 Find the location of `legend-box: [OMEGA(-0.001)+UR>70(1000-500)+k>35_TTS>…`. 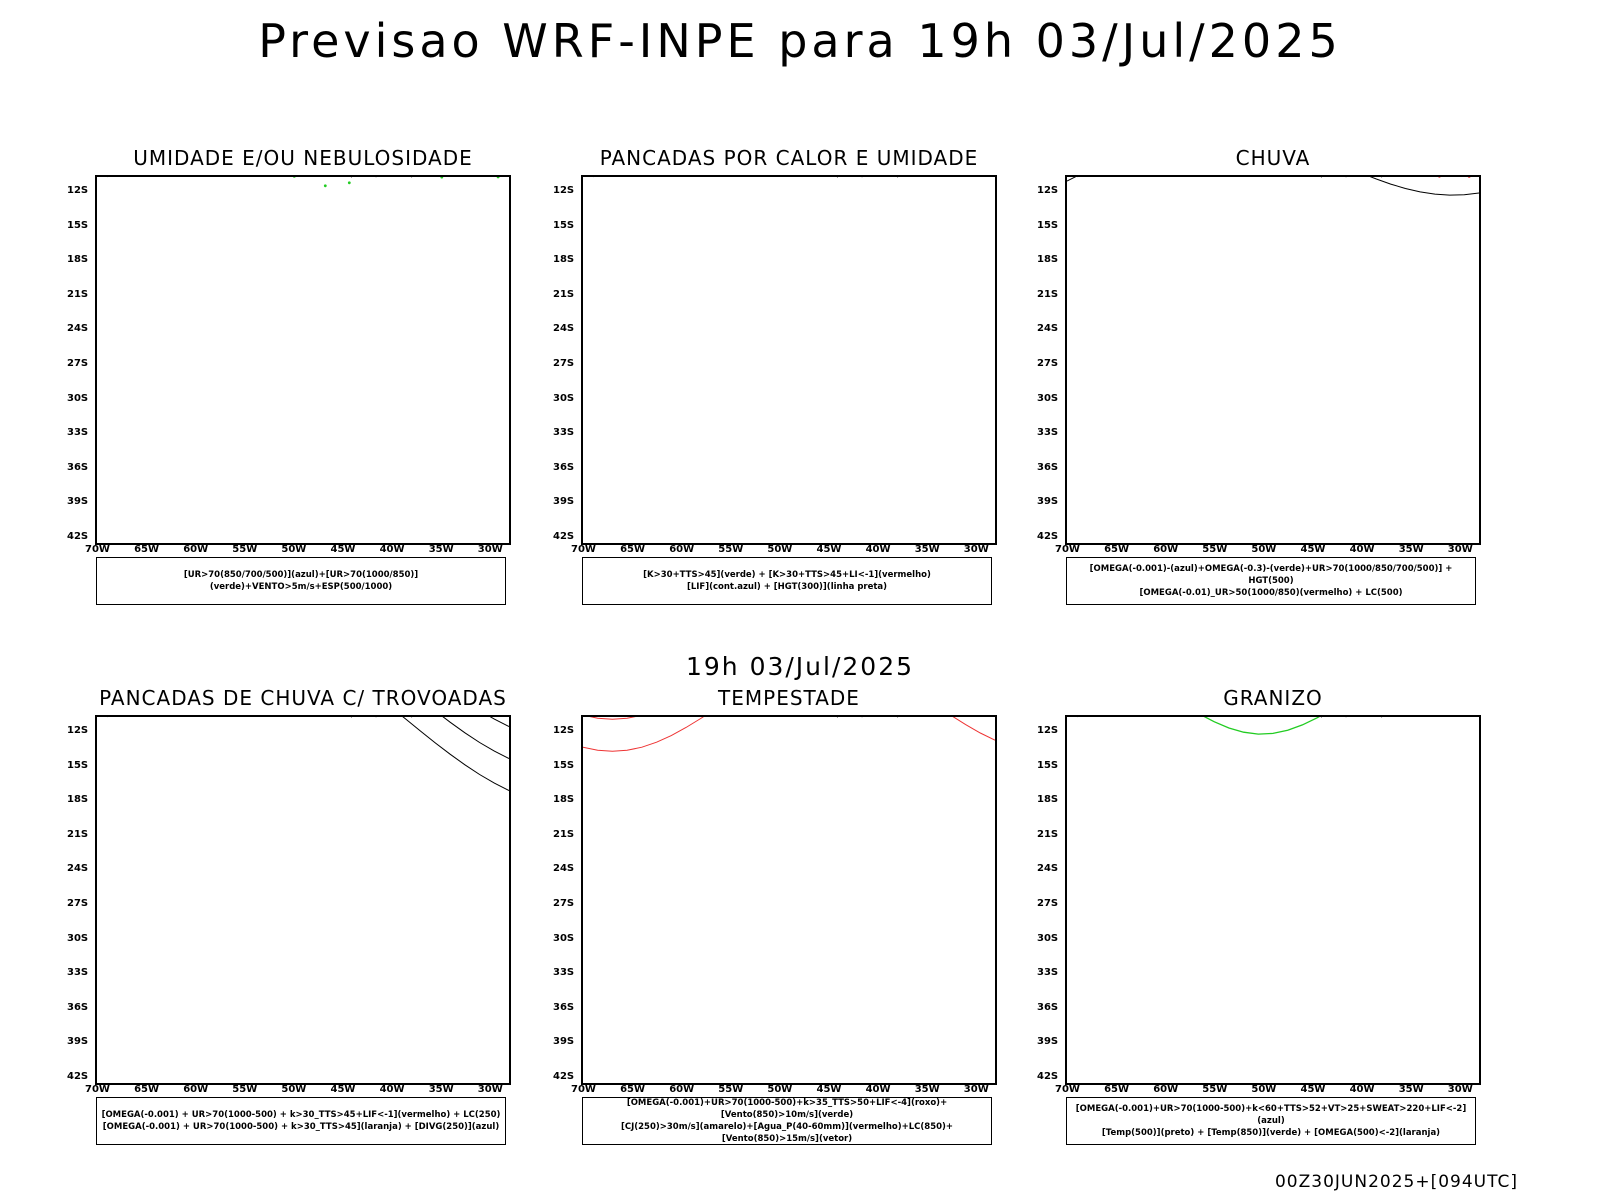

legend-box: [OMEGA(-0.001)+UR>70(1000-500)+k>35_TTS>… is located at coordinates (787, 1121).